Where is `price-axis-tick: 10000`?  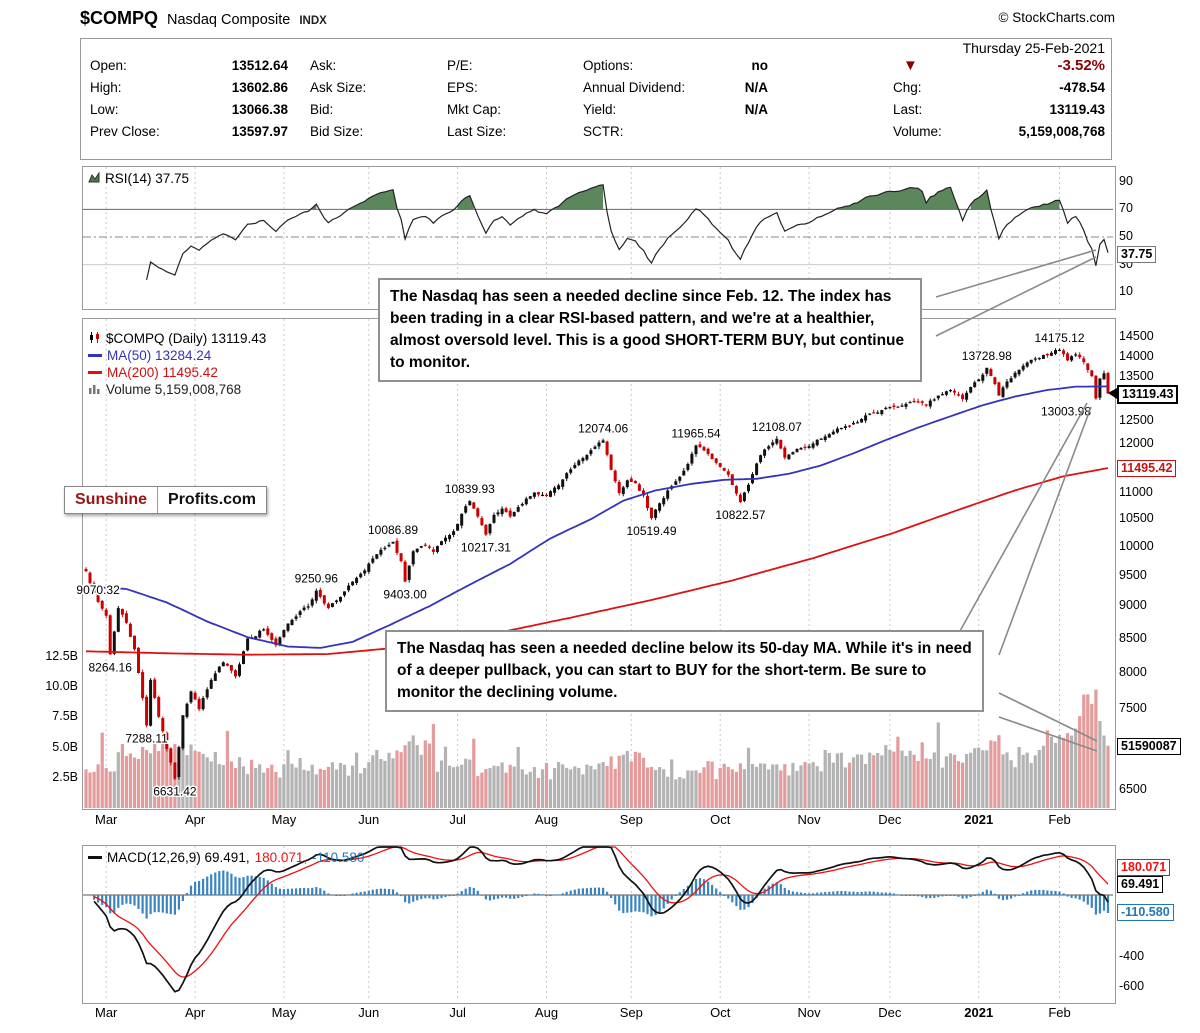 price-axis-tick: 10000 is located at coordinates (1136, 545).